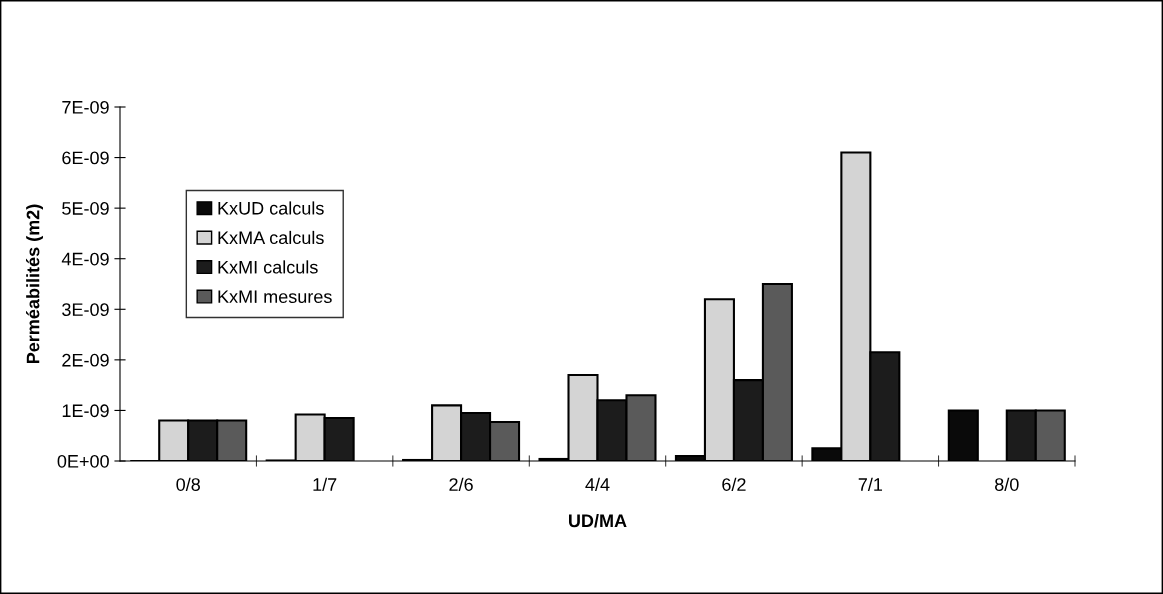 The height and width of the screenshot is (594, 1163). What do you see at coordinates (271, 237) in the screenshot?
I see `legend-label: KxMA calculs` at bounding box center [271, 237].